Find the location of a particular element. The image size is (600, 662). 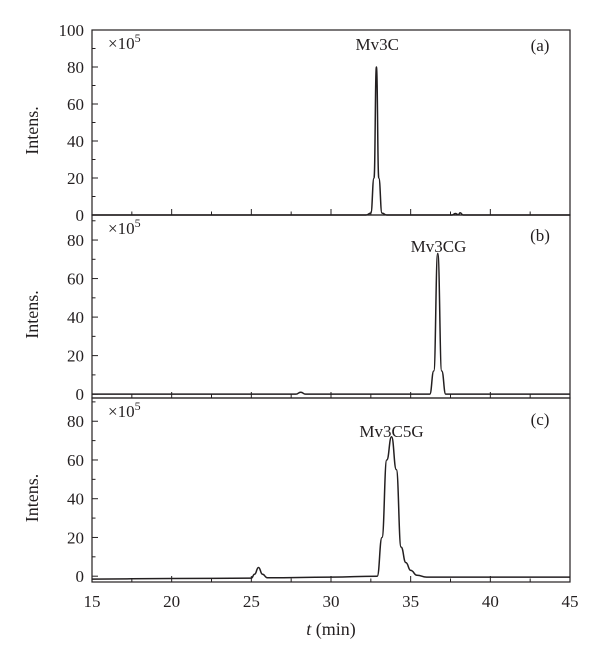

x-tick-label: 30 is located at coordinates (331, 601).